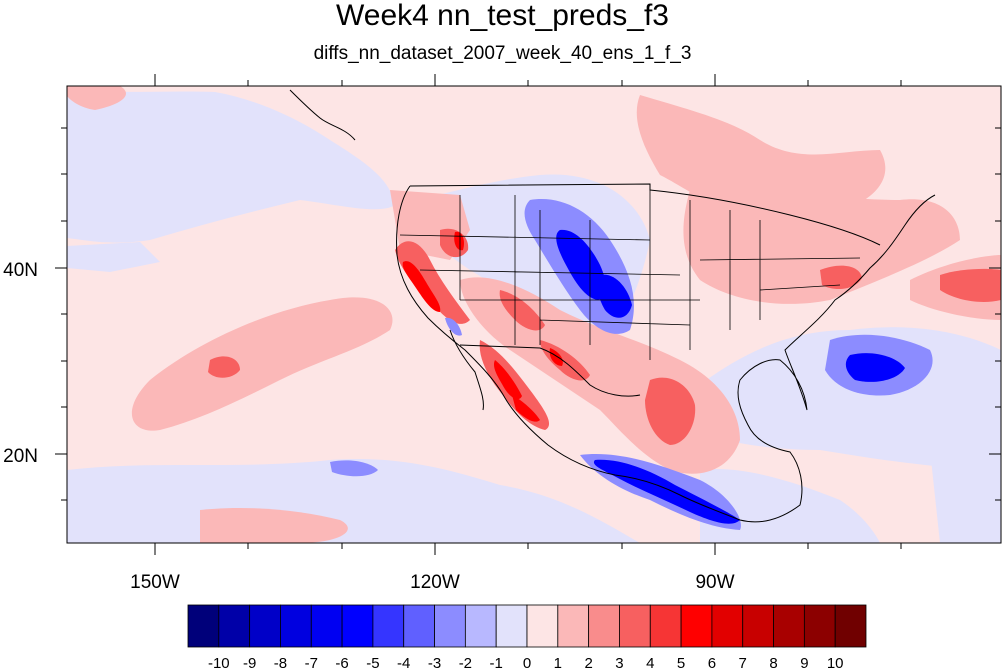  Describe the element at coordinates (804, 663) in the screenshot. I see `colorbar-tick-label: 9` at that location.